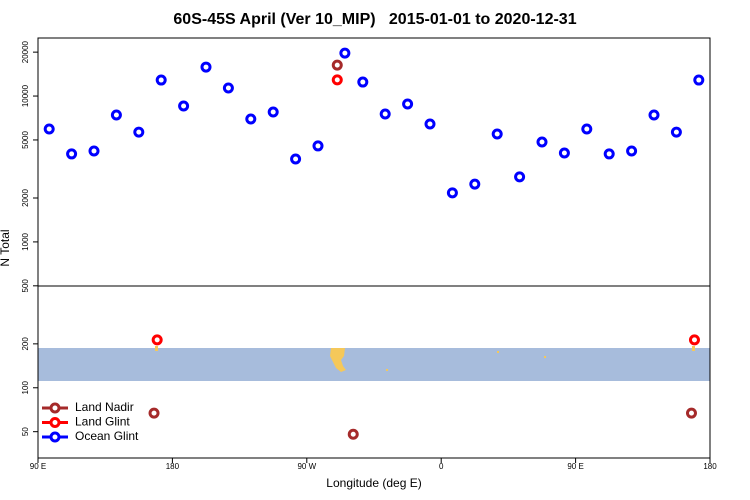 This screenshot has height=500, width=750. What do you see at coordinates (6, 247) in the screenshot?
I see `y-axis-label: N Total` at bounding box center [6, 247].